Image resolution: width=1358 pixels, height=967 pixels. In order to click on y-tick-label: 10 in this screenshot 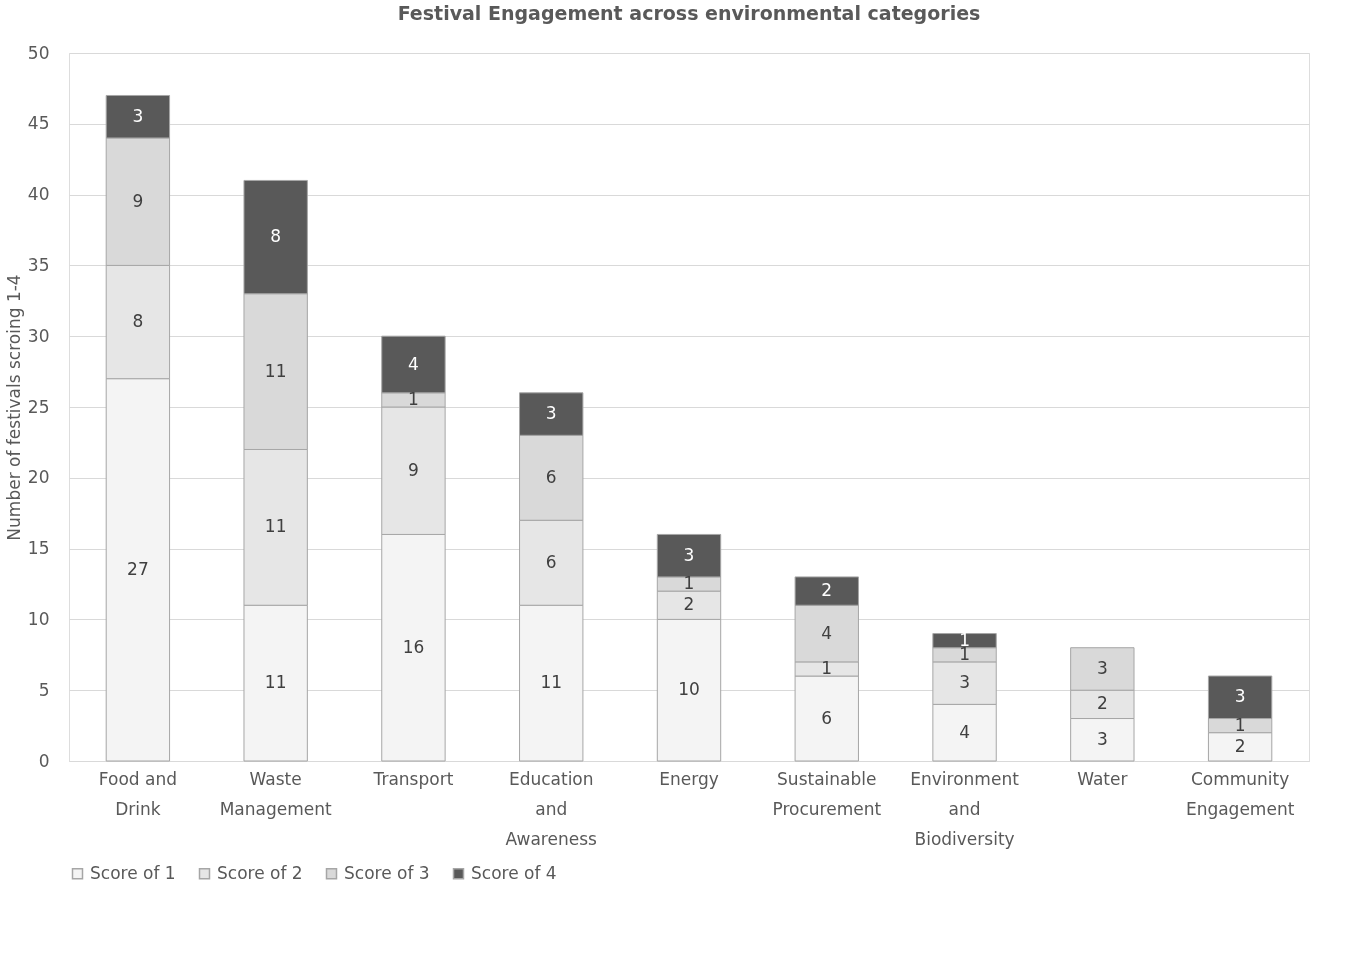, I will do `click(38, 618)`.